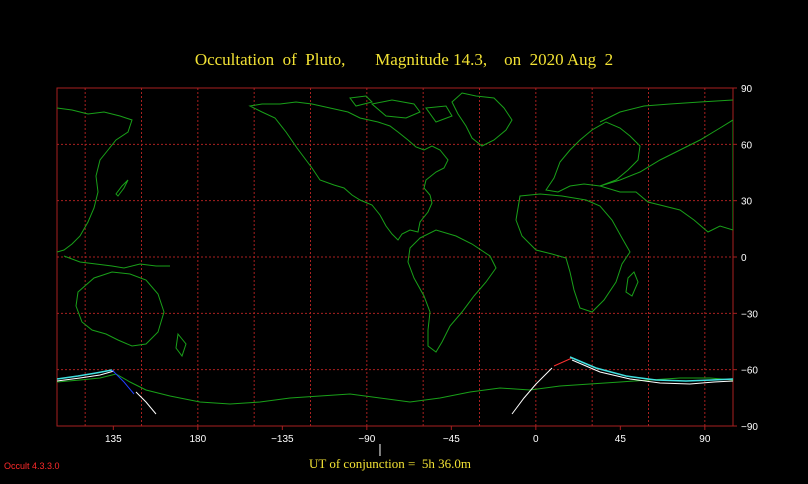 The width and height of the screenshot is (808, 484). Describe the element at coordinates (348, 171) in the screenshot. I see `north-america-coastline` at that location.